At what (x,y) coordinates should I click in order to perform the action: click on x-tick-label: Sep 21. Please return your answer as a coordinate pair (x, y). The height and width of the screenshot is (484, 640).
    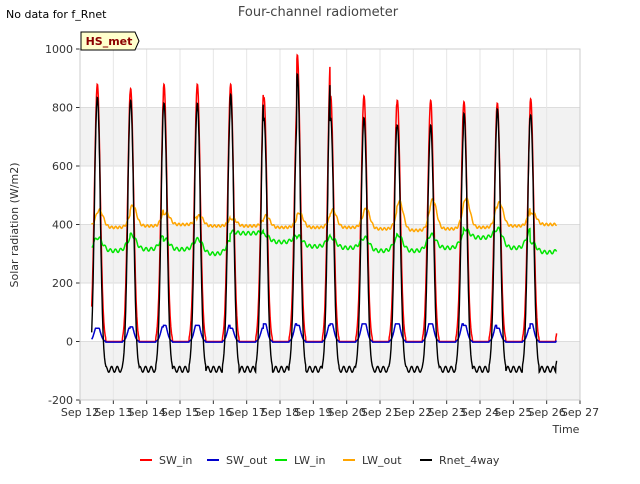
    Looking at the image, I should click on (380, 412).